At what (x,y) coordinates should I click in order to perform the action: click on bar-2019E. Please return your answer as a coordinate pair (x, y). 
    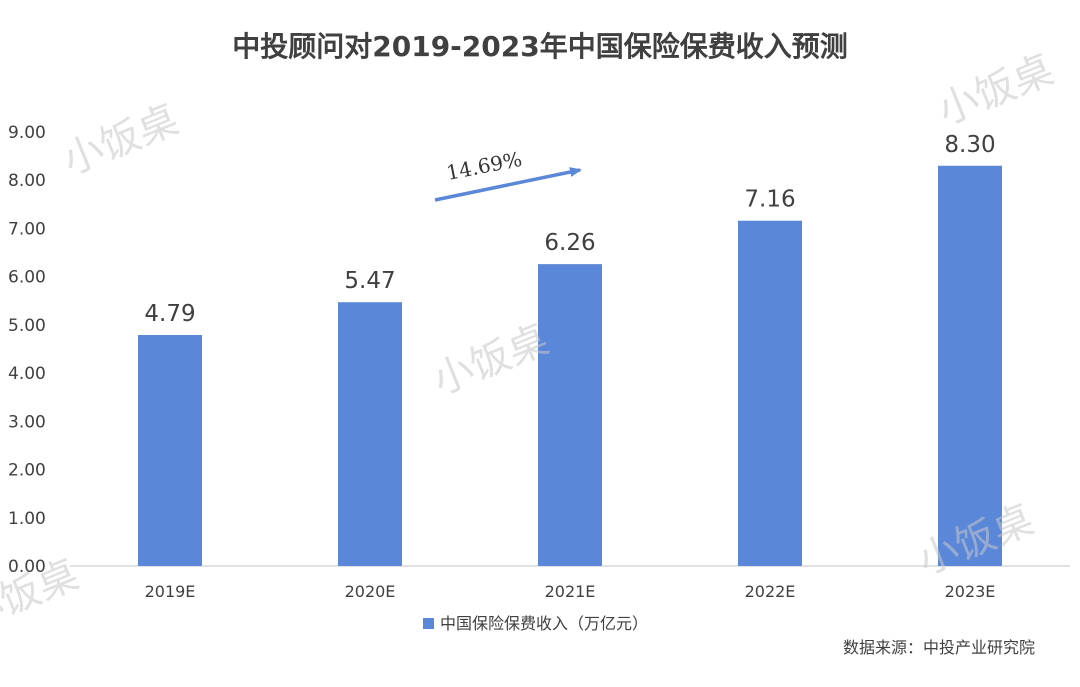
    Looking at the image, I should click on (170, 450).